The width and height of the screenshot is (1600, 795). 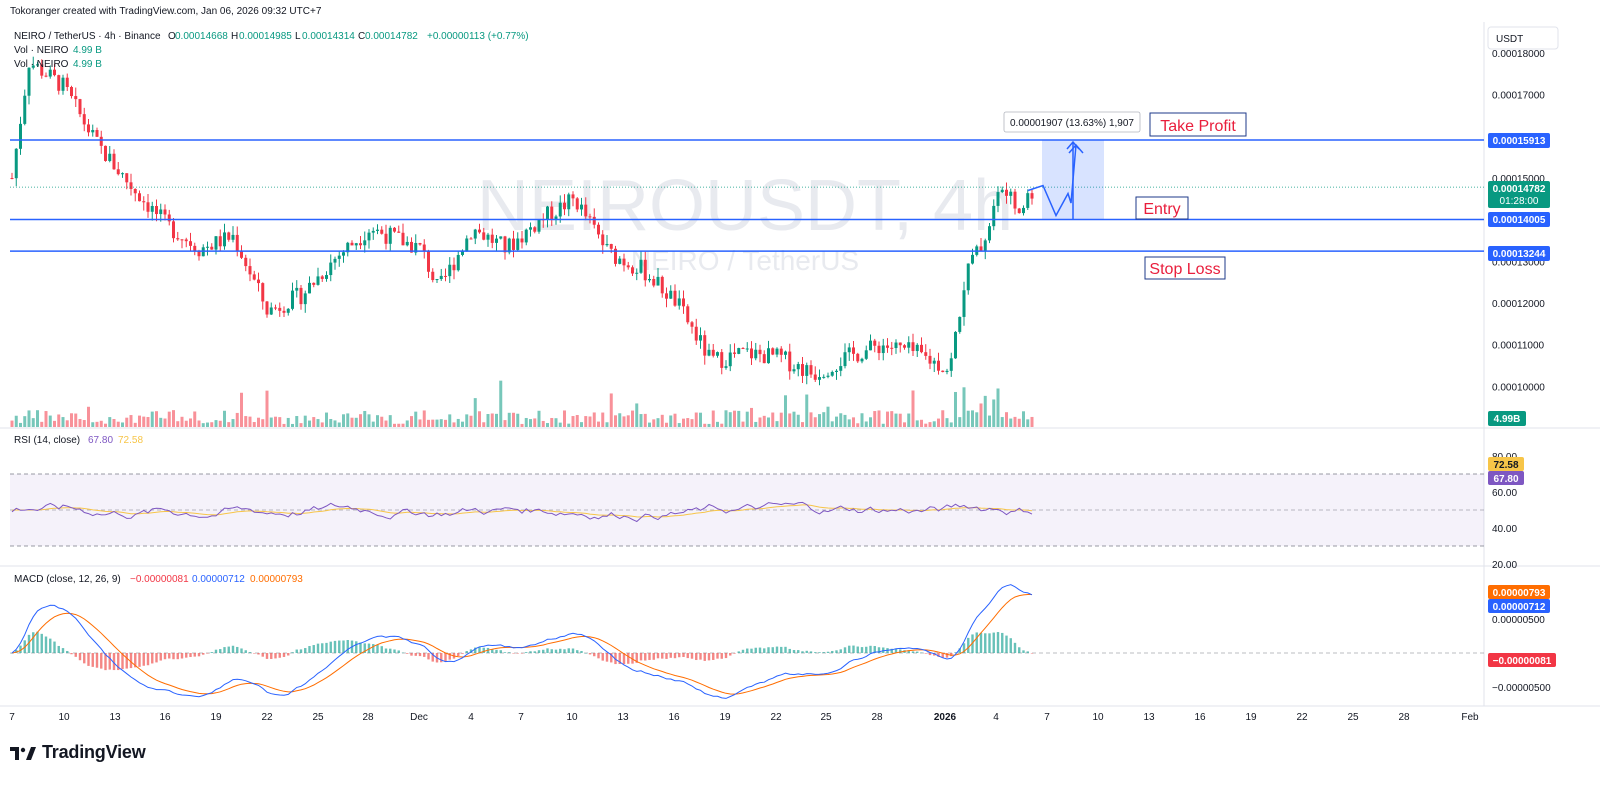 What do you see at coordinates (522, 403) in the screenshot?
I see `volume-bars` at bounding box center [522, 403].